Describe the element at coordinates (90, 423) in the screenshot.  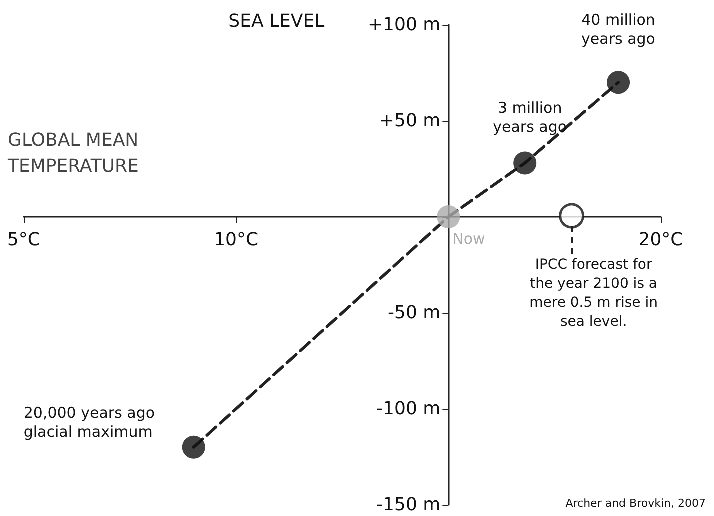
I see `annotation: 20,000 years ago glacial maximum` at that location.